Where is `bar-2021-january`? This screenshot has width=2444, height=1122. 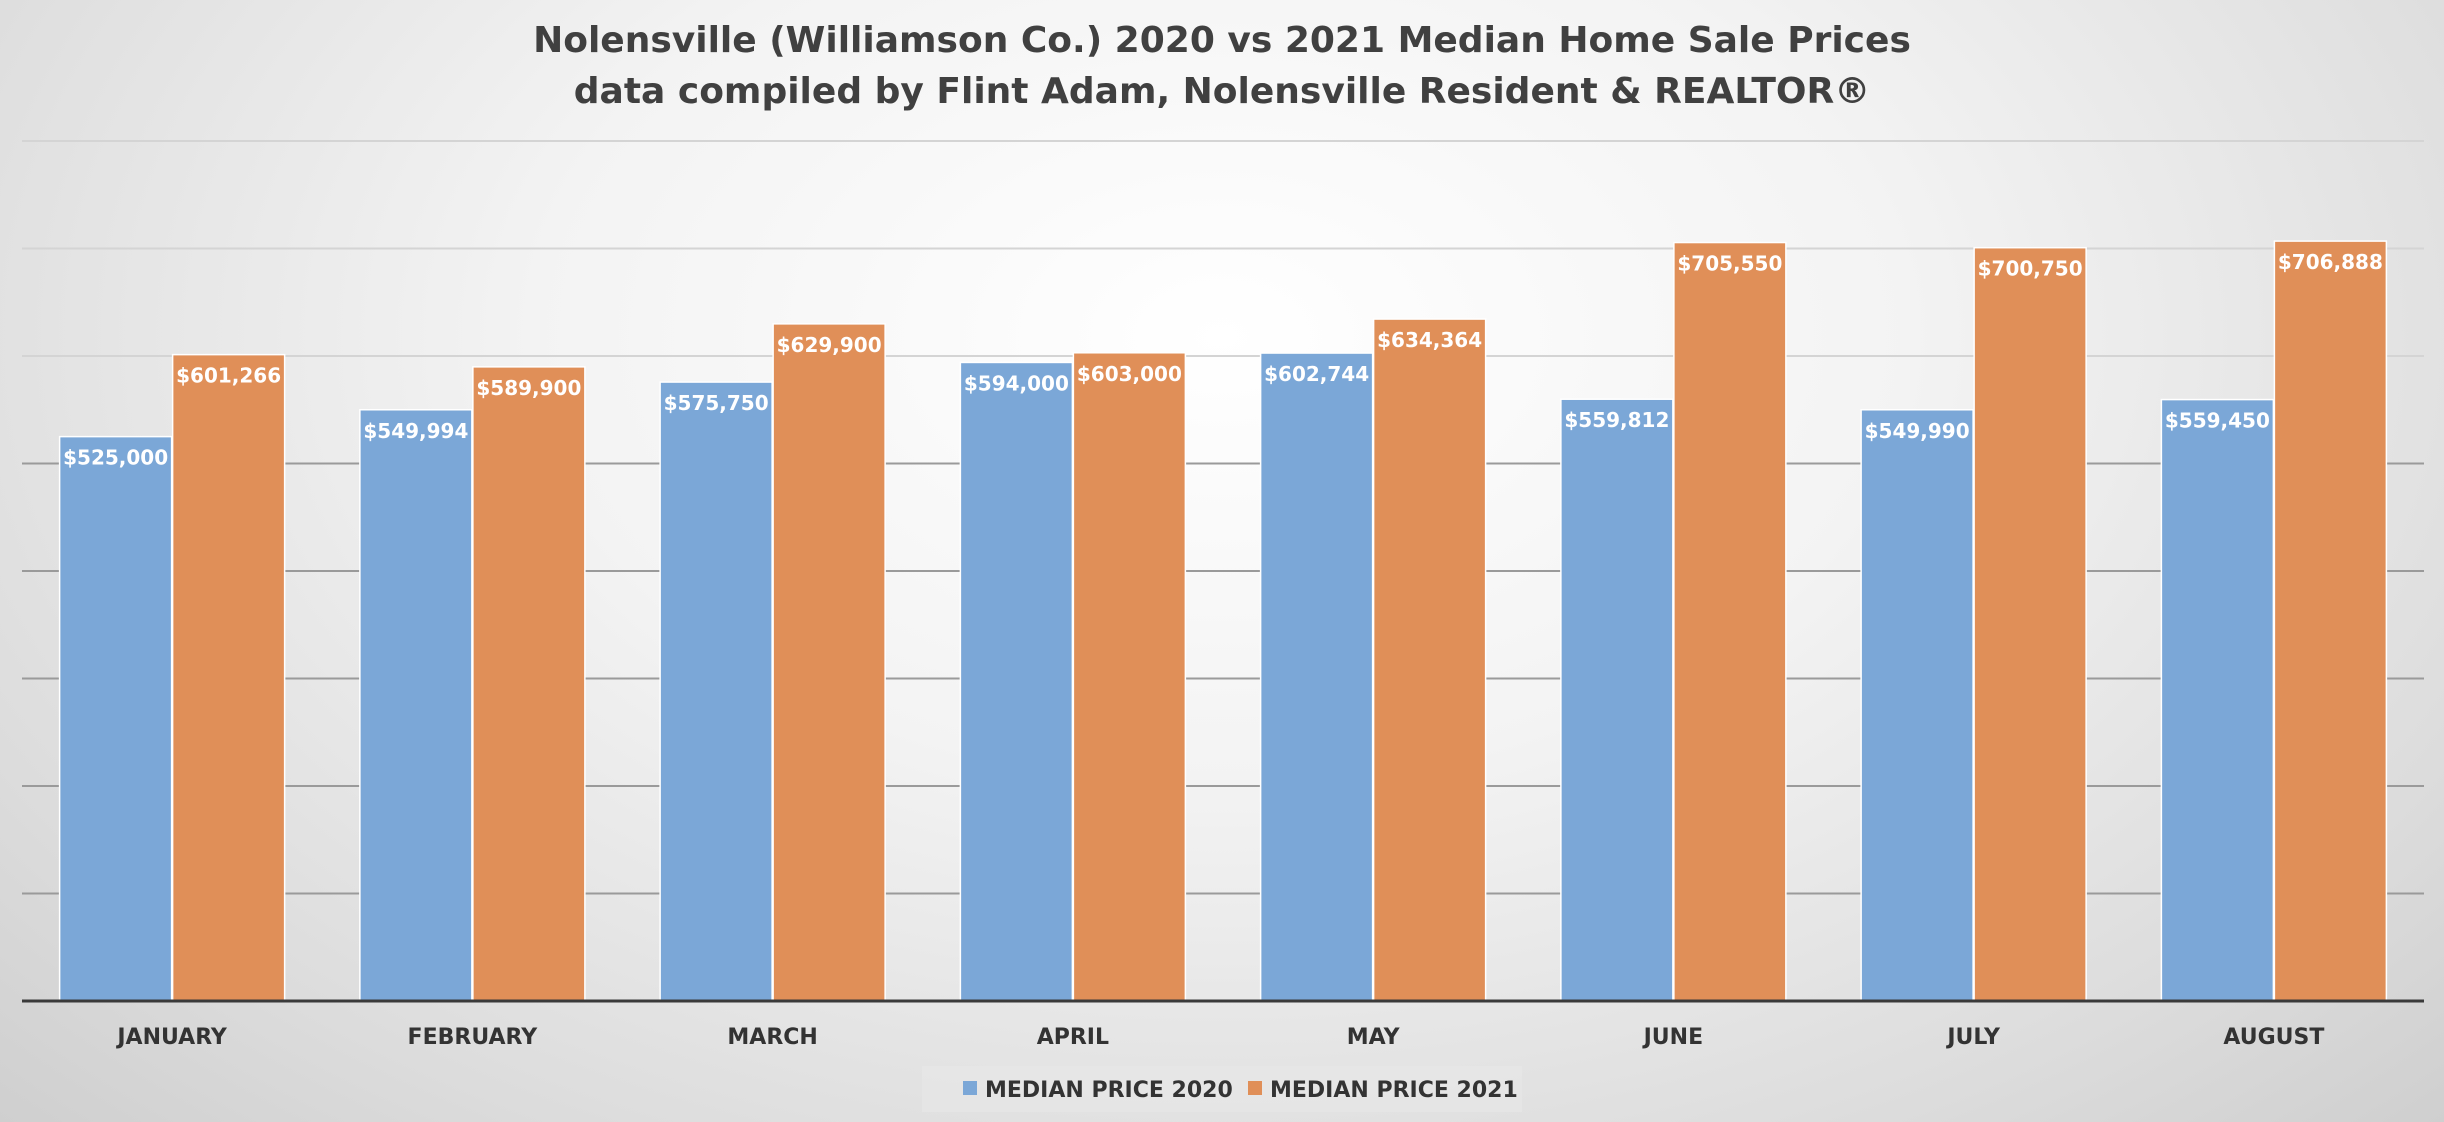
bar-2021-january is located at coordinates (228, 677).